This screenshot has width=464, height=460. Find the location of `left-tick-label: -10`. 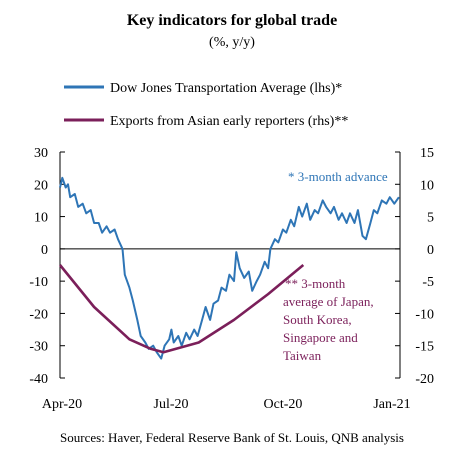

left-tick-label: -10 is located at coordinates (38, 282).